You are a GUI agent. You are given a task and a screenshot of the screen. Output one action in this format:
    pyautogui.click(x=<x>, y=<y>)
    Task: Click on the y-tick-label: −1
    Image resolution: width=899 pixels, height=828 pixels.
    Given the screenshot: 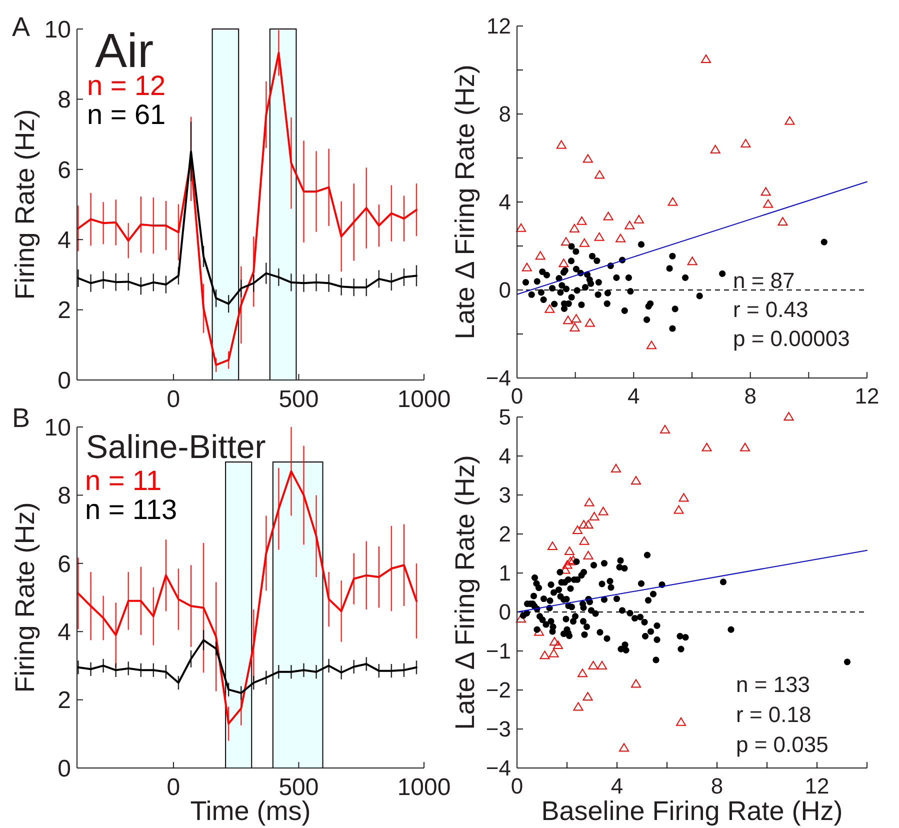 What is the action you would take?
    pyautogui.click(x=498, y=651)
    